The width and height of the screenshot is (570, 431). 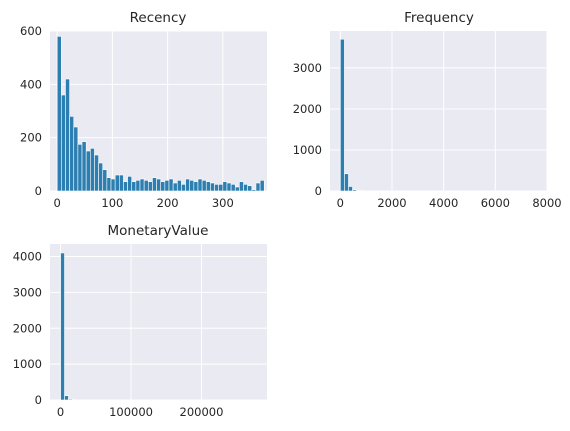 I want to click on monetaryvalue-x-tick-label: 200000, so click(x=202, y=412).